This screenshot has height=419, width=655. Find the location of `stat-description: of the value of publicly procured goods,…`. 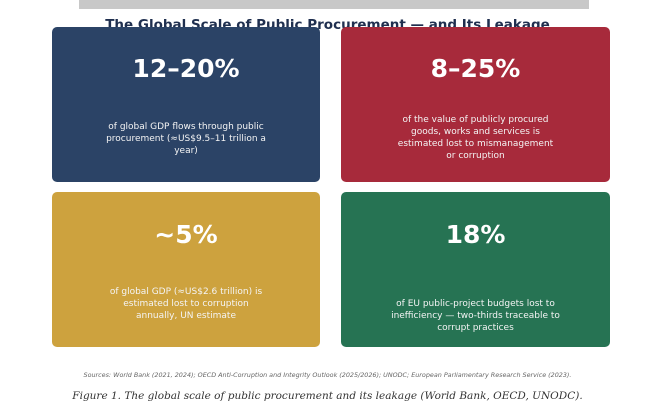

stat-description: of the value of publicly procured goods,… is located at coordinates (475, 138).